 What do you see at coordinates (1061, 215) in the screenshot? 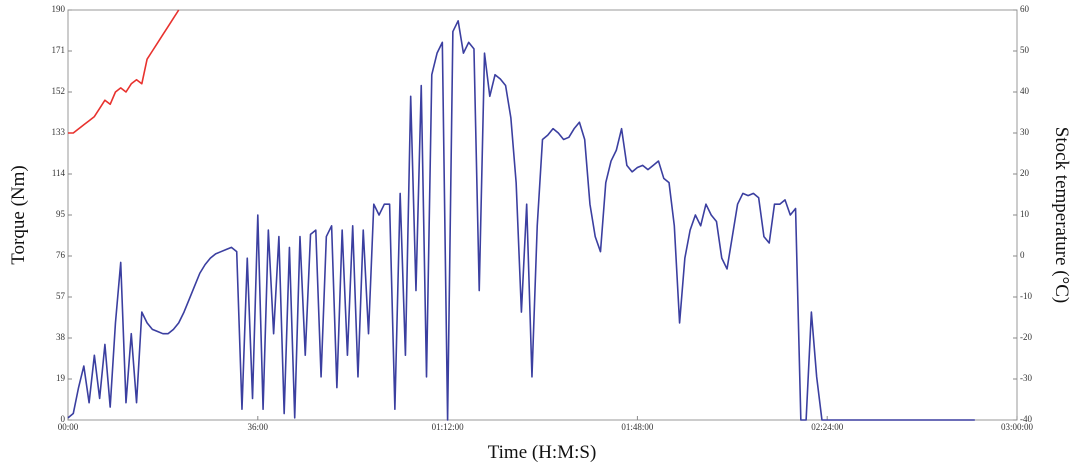
I see `y2-axis-label: Stock temperature (°C)` at bounding box center [1061, 215].